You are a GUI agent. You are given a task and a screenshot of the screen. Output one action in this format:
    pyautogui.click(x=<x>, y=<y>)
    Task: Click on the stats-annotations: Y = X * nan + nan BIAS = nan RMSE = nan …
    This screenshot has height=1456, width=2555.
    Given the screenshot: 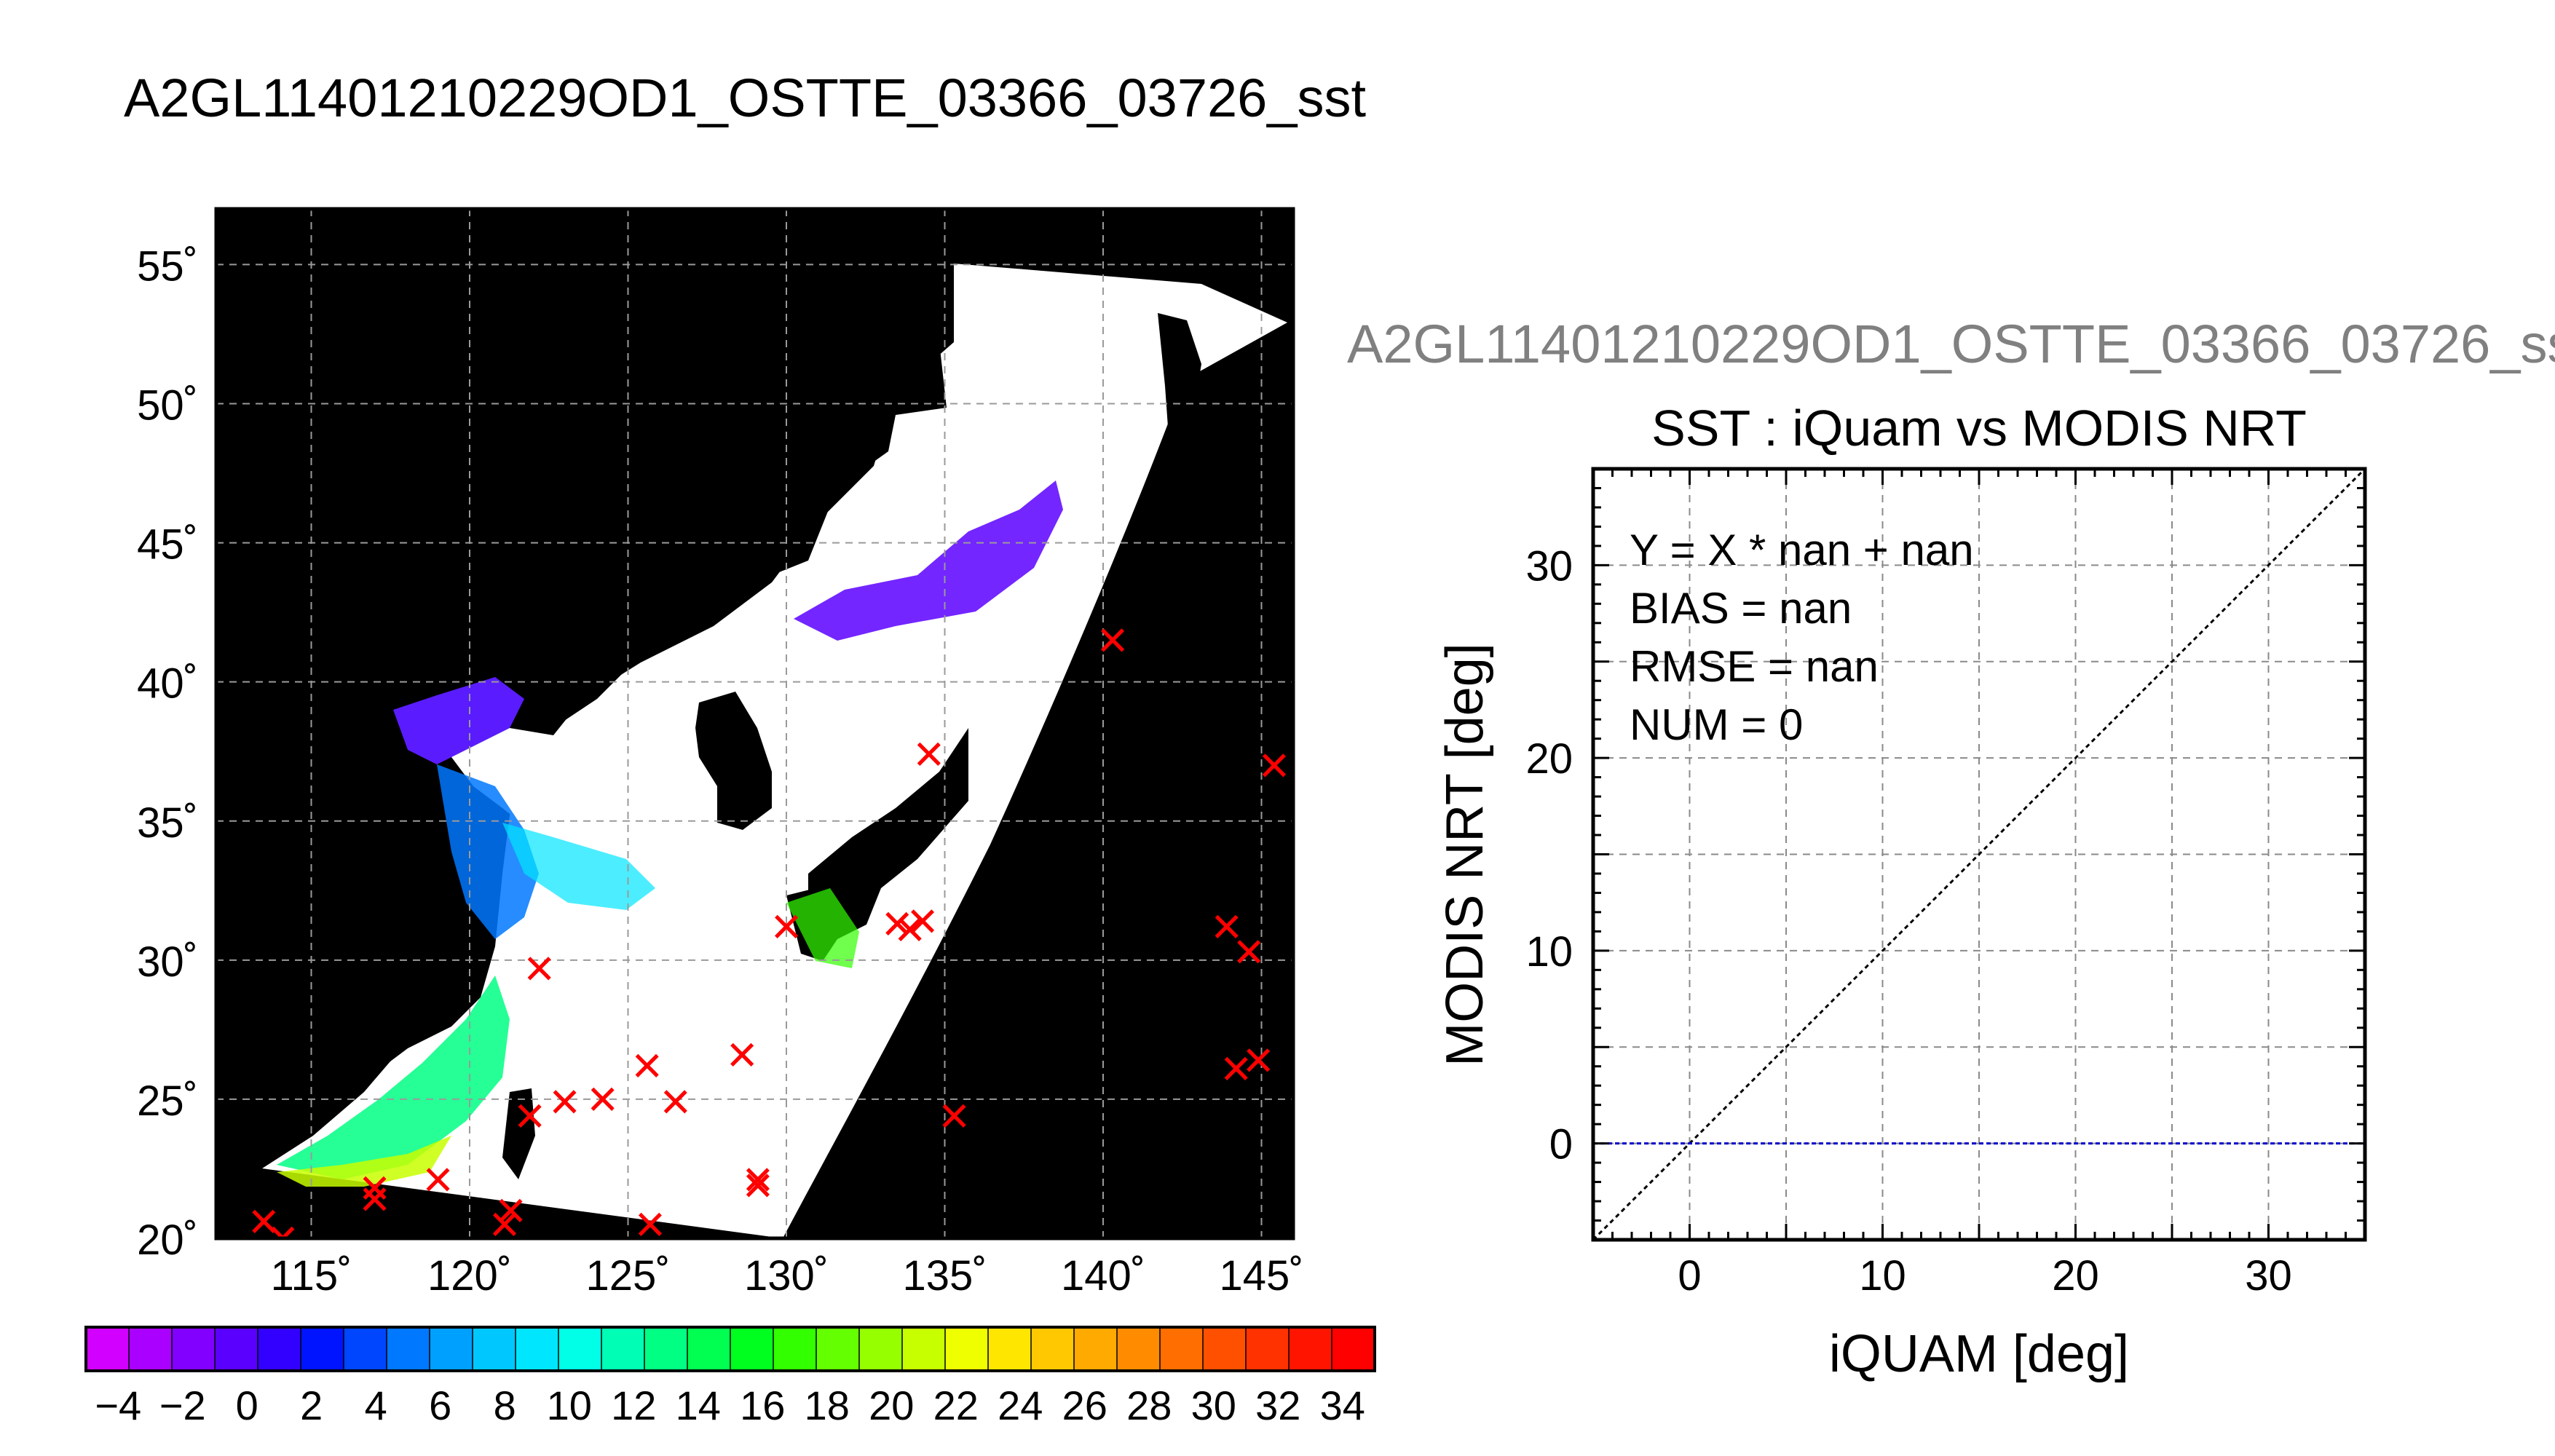 What is the action you would take?
    pyautogui.click(x=1802, y=637)
    